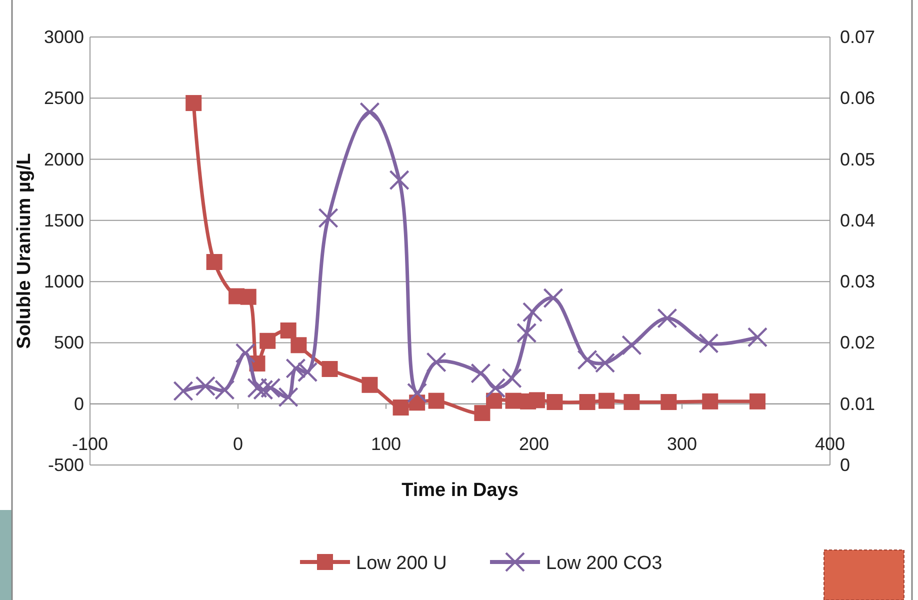 This screenshot has width=918, height=600. Describe the element at coordinates (238, 444) in the screenshot. I see `x-tick-label: 0` at that location.